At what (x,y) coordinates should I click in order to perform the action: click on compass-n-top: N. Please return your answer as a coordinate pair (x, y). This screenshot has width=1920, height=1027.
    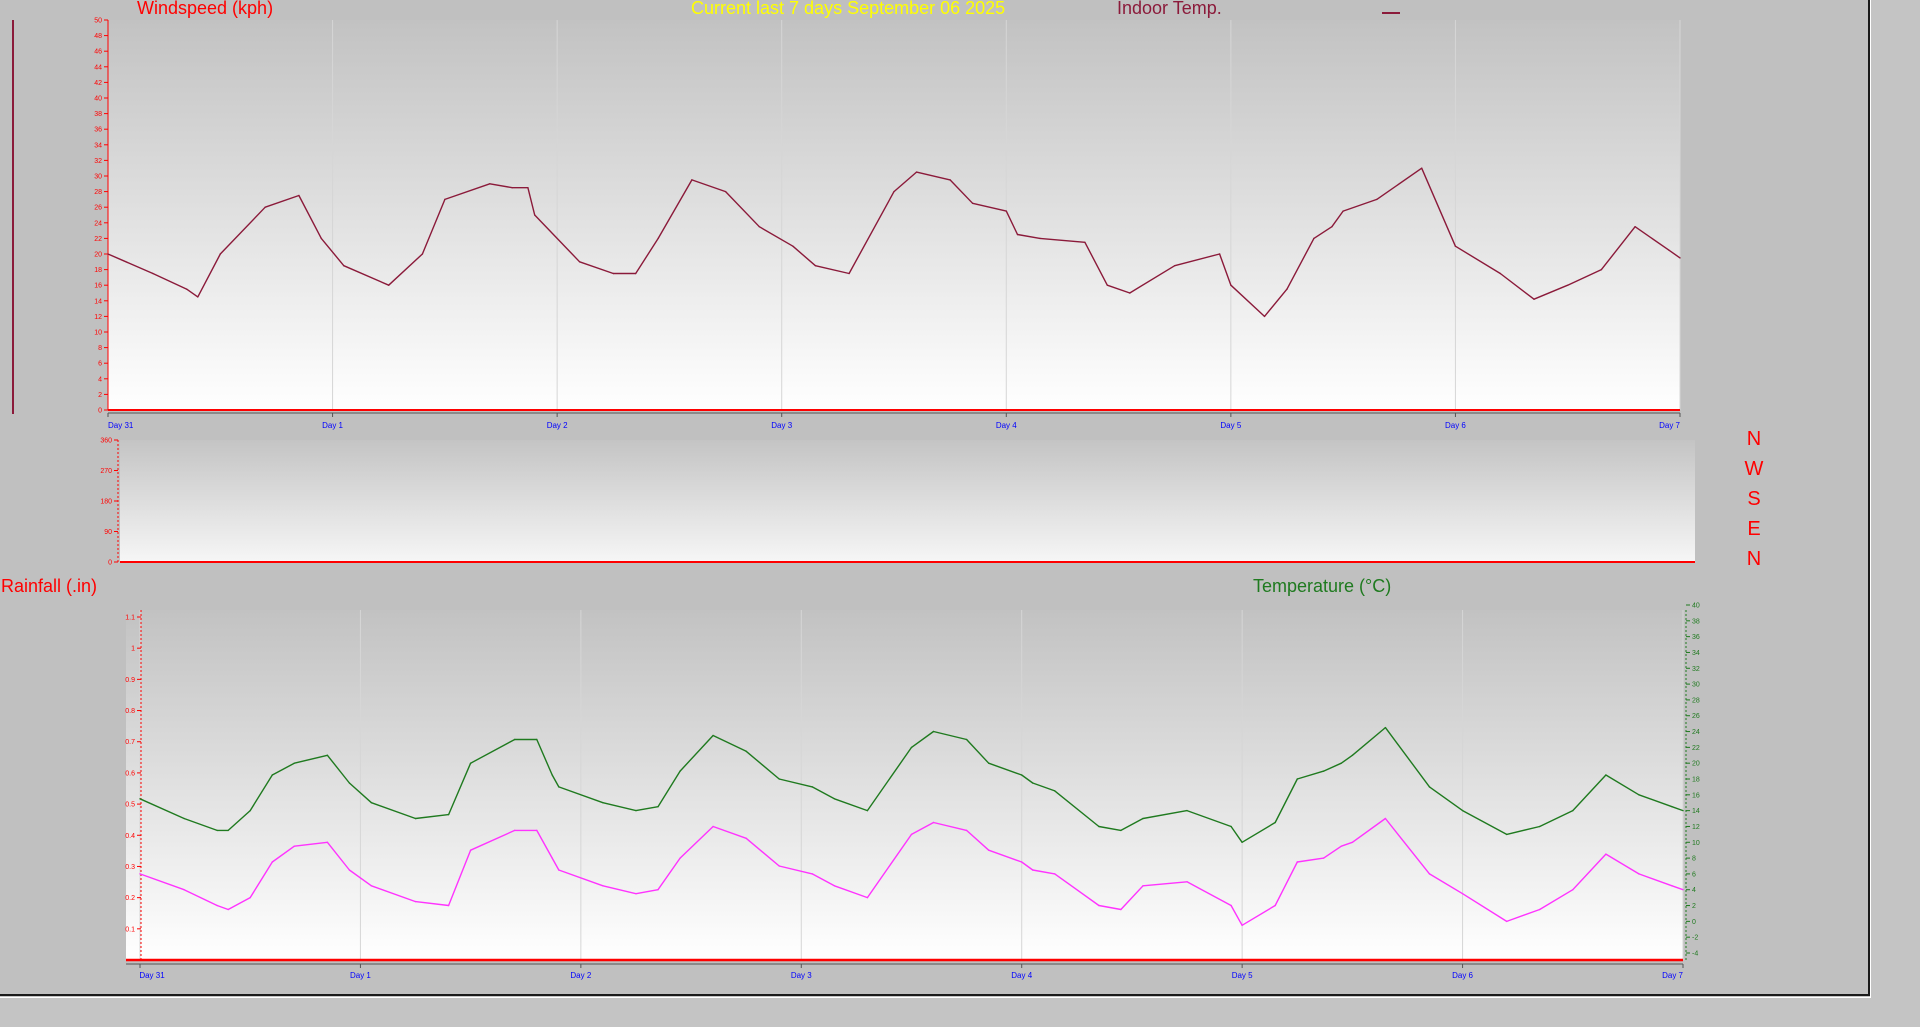
    Looking at the image, I should click on (1754, 439).